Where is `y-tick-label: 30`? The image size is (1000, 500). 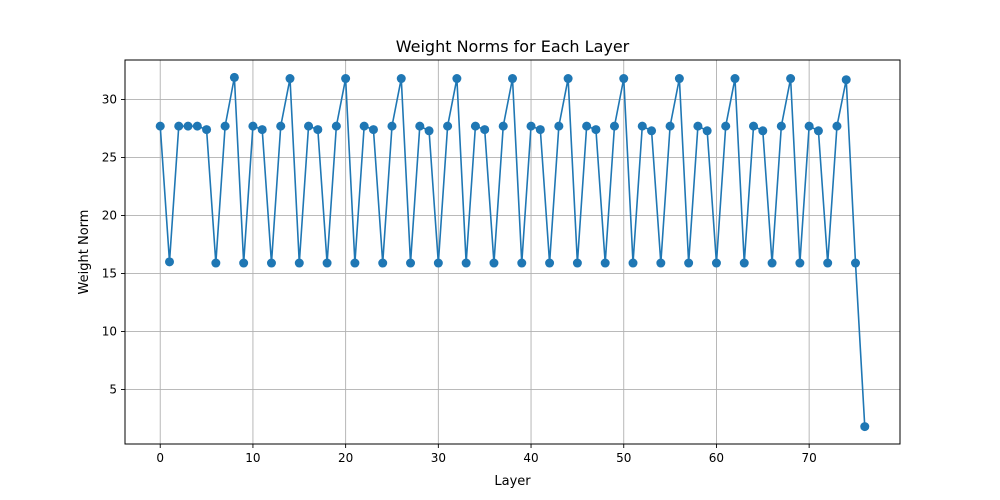
y-tick-label: 30 is located at coordinates (109, 99).